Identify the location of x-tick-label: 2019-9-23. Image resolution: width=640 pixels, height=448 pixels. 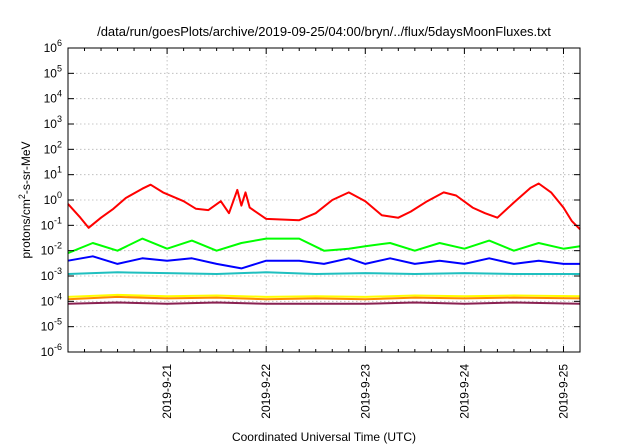
(365, 391).